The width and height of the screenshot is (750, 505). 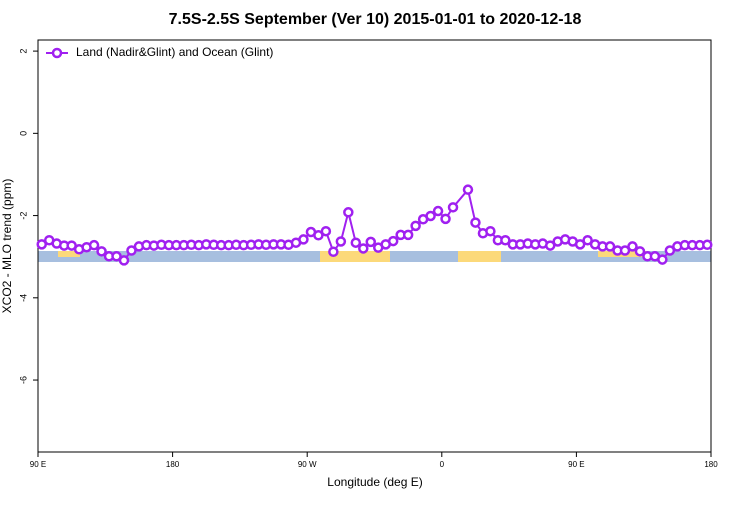 What do you see at coordinates (23, 216) in the screenshot?
I see `y-tick-label: -2` at bounding box center [23, 216].